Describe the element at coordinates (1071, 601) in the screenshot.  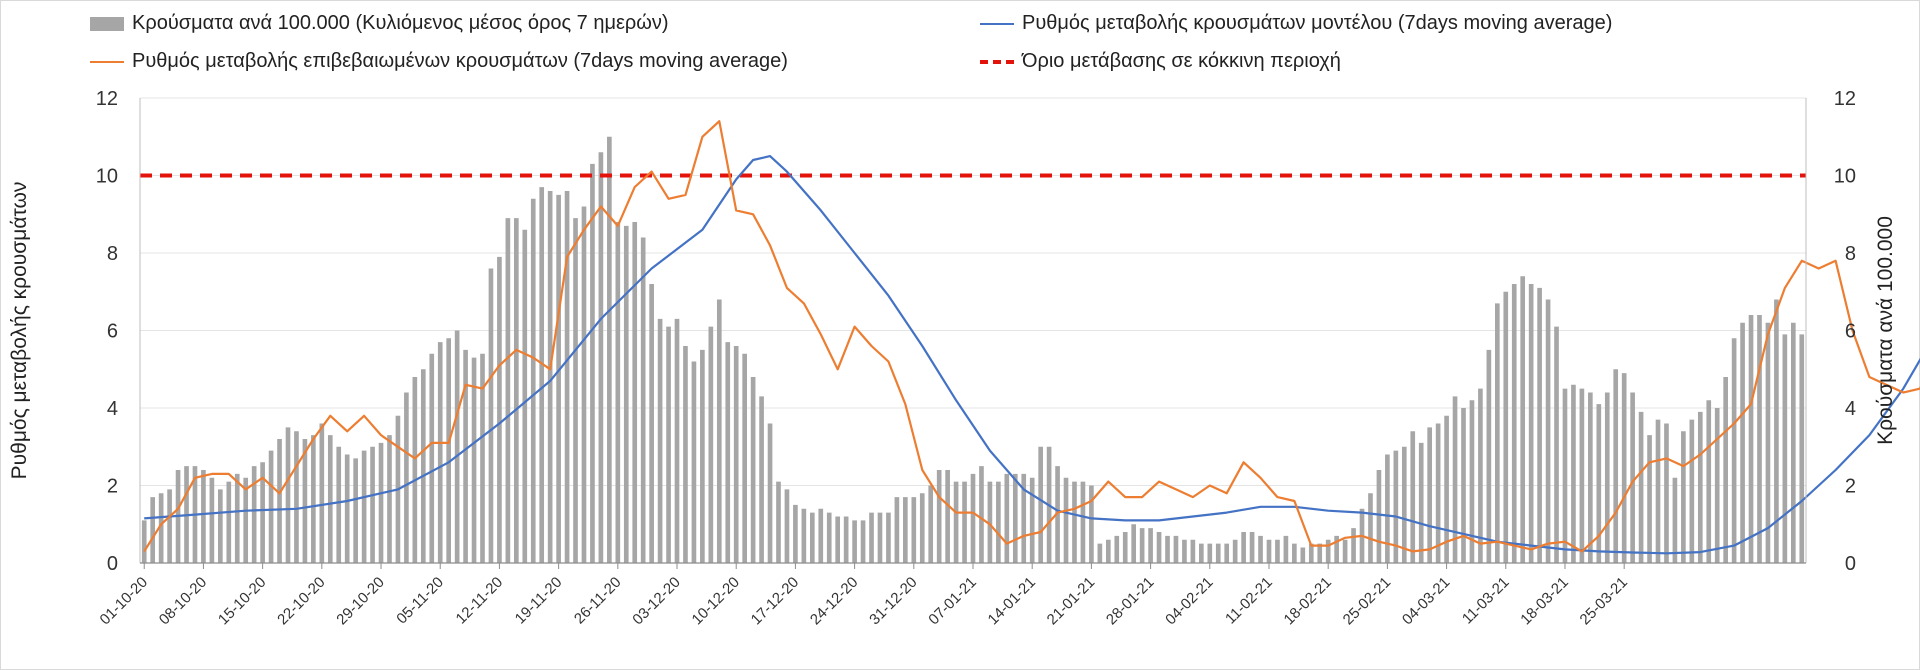
I see `x-tick-label: 21-01-21` at that location.